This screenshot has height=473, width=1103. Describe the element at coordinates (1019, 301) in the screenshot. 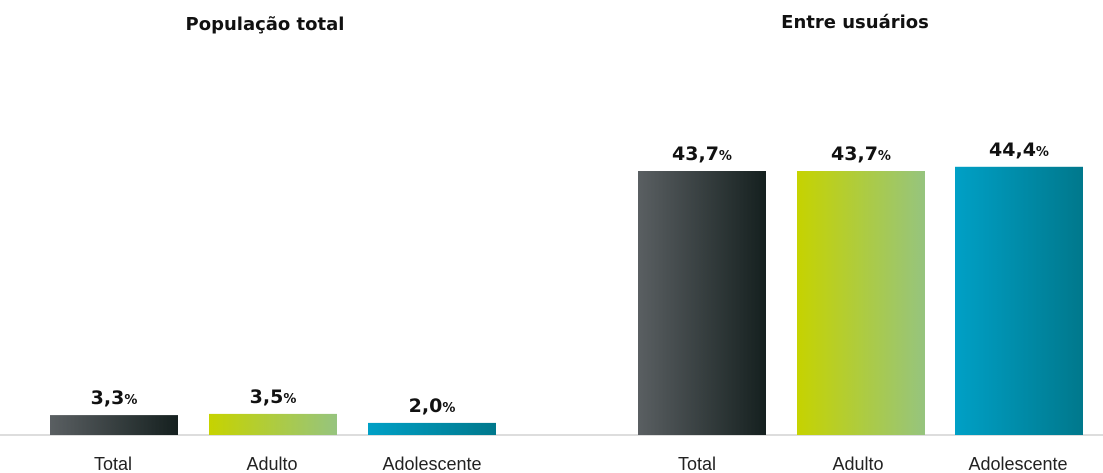

I see `bar-entre-usuarios-adolescente` at that location.